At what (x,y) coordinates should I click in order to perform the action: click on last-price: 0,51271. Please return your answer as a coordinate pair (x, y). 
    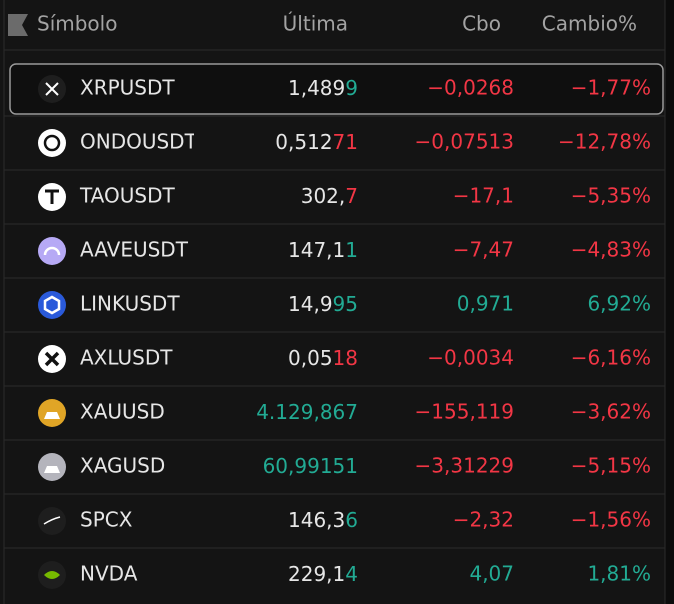
    Looking at the image, I should click on (316, 142).